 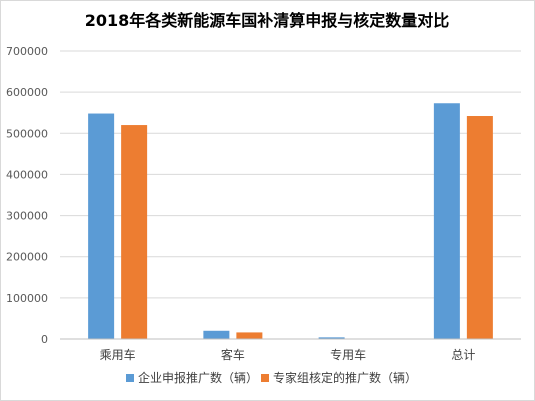 What do you see at coordinates (27, 298) in the screenshot?
I see `y-tick-label: 100000` at bounding box center [27, 298].